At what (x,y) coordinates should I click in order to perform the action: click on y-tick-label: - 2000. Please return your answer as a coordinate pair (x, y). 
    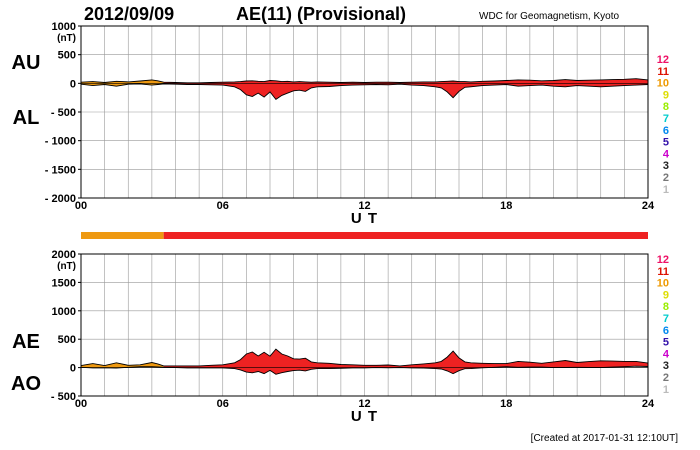
    Looking at the image, I should click on (60, 199).